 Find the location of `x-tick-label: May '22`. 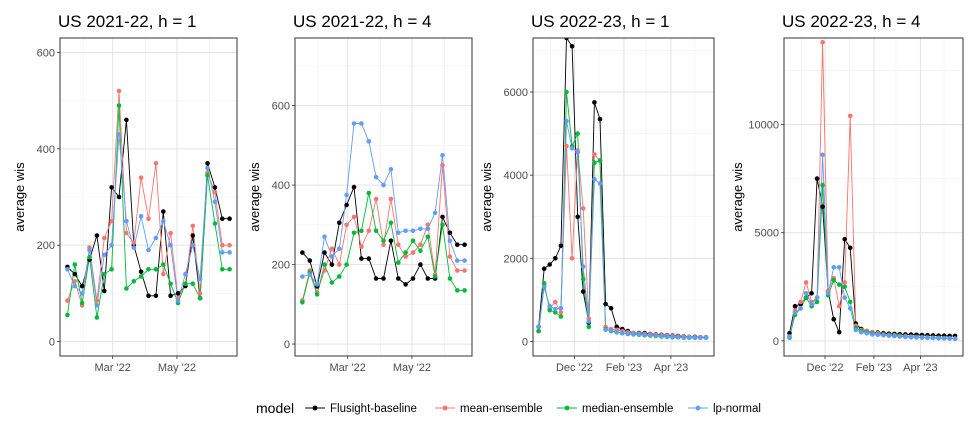

x-tick-label: May '22 is located at coordinates (177, 368).